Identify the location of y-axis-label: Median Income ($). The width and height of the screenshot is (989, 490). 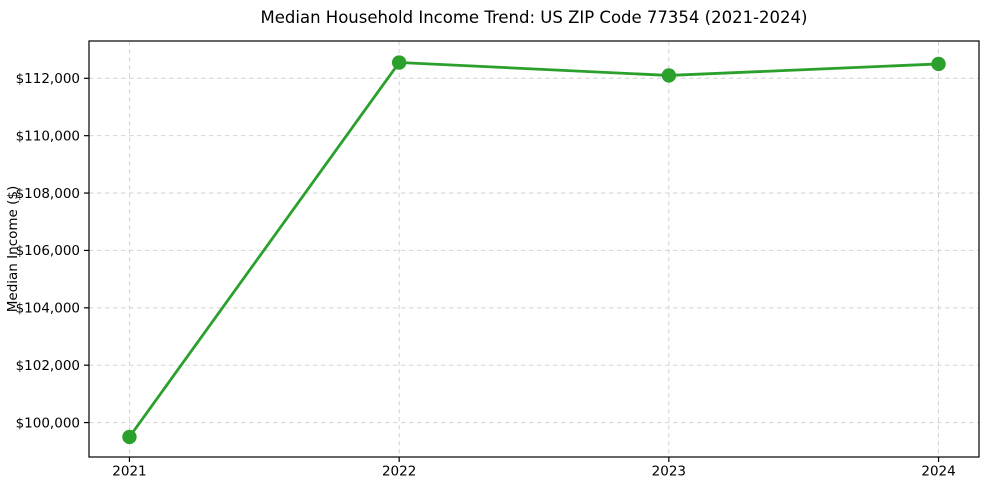
(13, 249).